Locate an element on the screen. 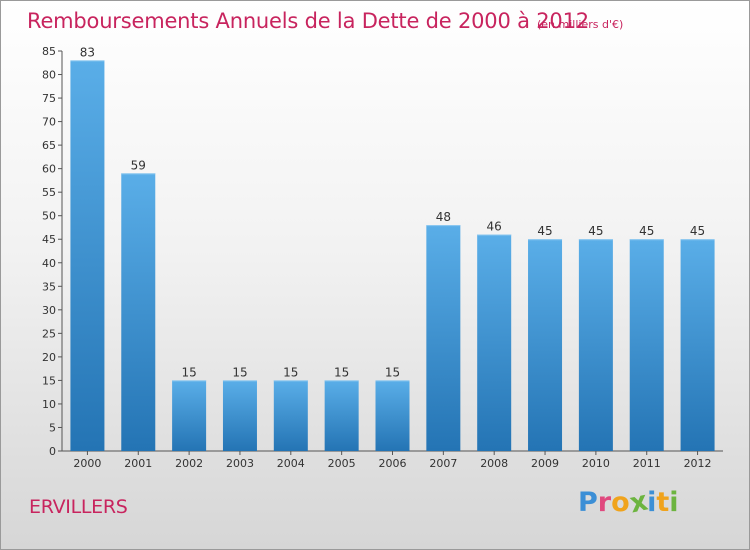  y-tick-label: 0 is located at coordinates (52, 451).